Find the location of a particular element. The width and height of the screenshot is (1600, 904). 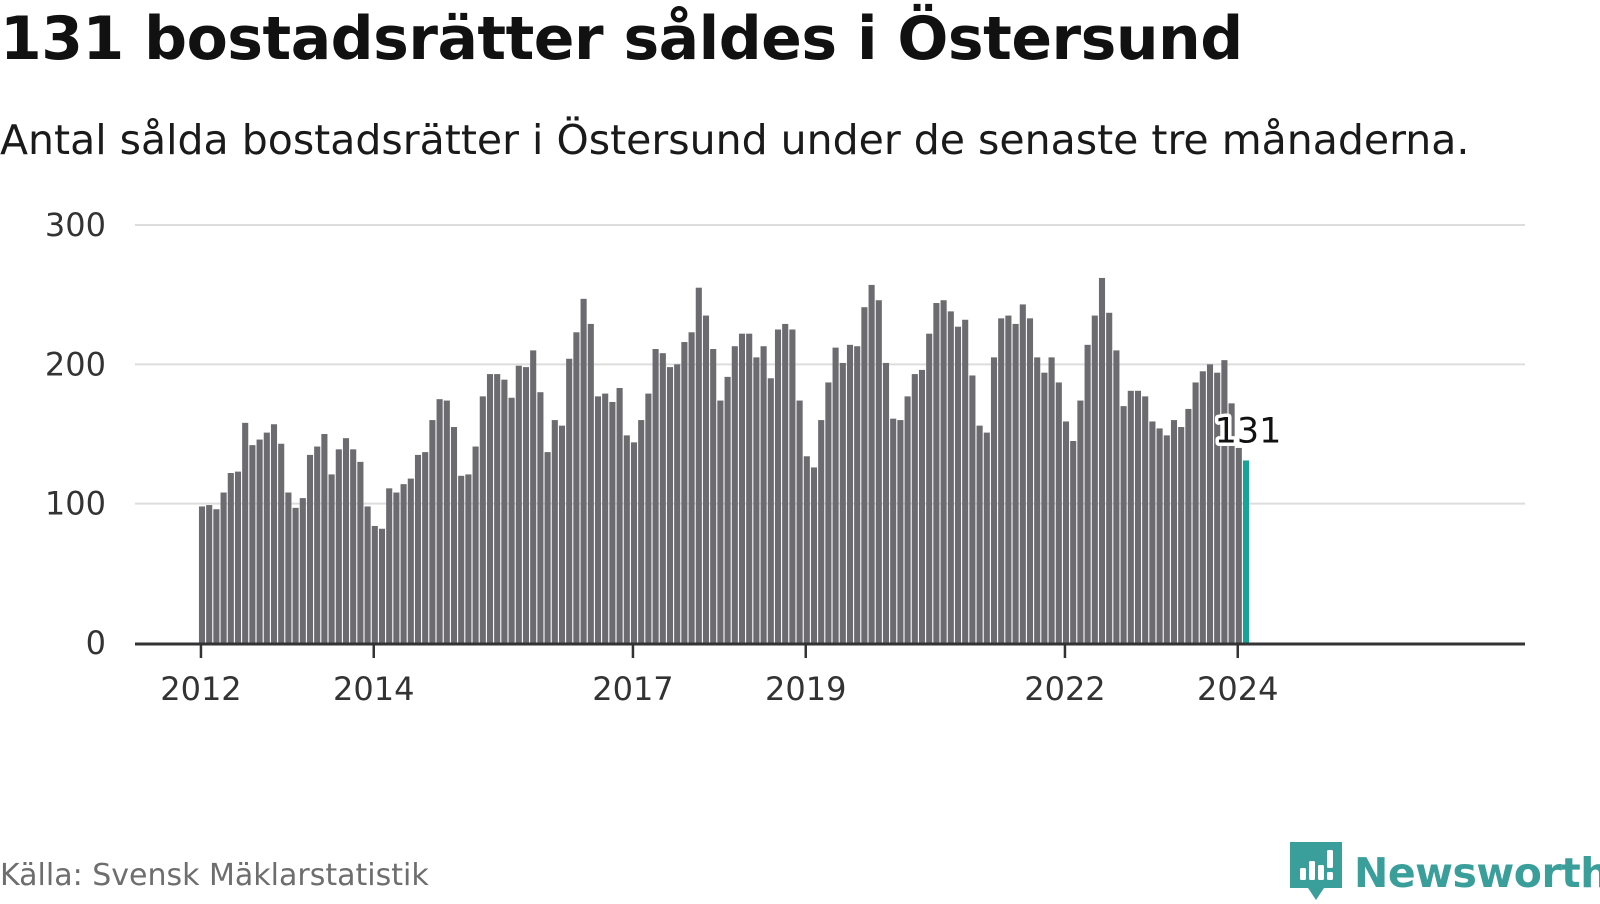

x-axis-ticks: 2012 2014 2017 2019 2022 2024 is located at coordinates (719, 675).